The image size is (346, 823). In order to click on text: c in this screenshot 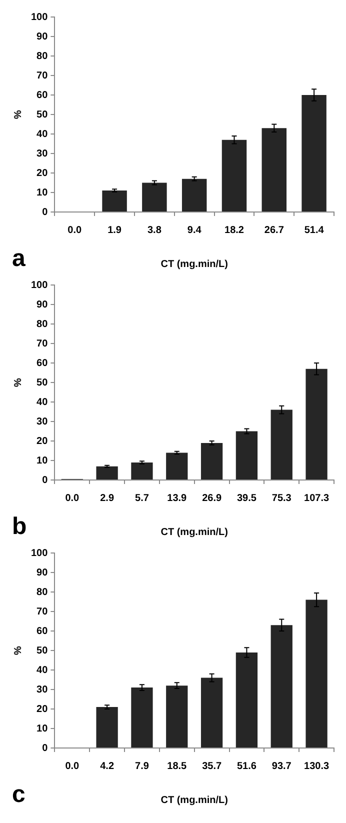, I will do `click(19, 794)`.